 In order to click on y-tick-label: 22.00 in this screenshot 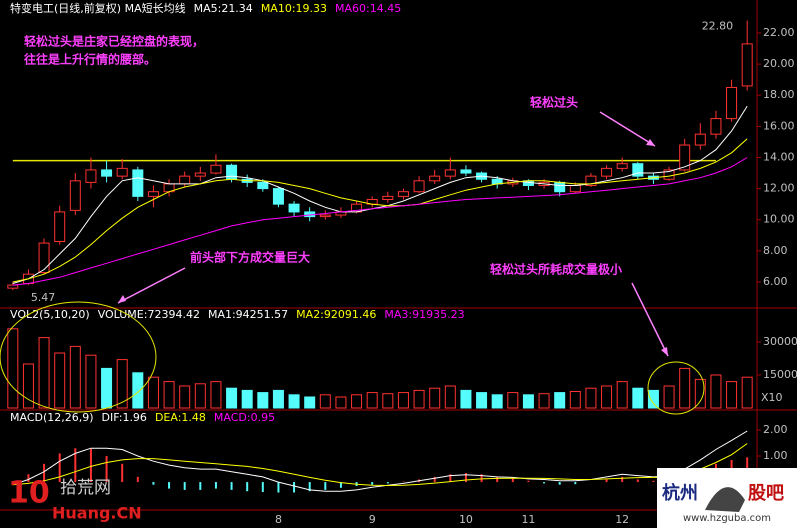, I will do `click(779, 32)`.